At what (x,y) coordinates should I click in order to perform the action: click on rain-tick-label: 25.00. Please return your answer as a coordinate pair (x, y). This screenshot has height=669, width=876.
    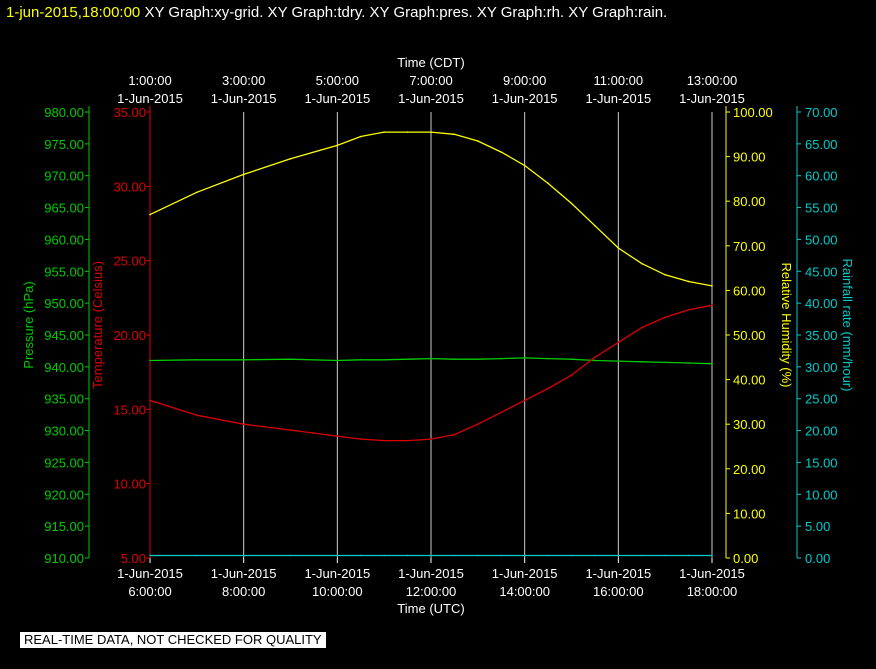
    Looking at the image, I should click on (821, 399).